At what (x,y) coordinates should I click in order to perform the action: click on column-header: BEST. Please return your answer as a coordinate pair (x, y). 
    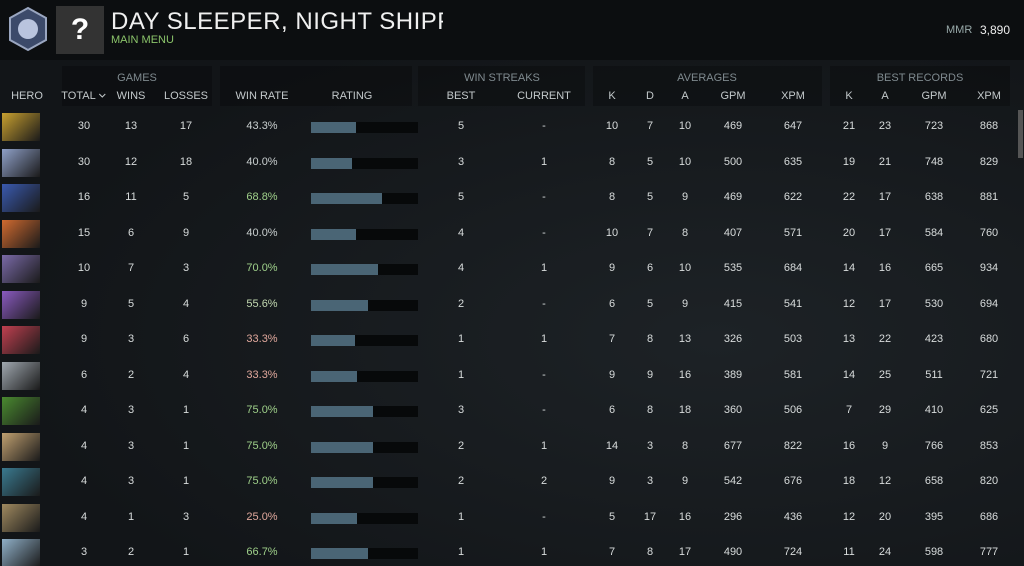
    Looking at the image, I should click on (461, 96).